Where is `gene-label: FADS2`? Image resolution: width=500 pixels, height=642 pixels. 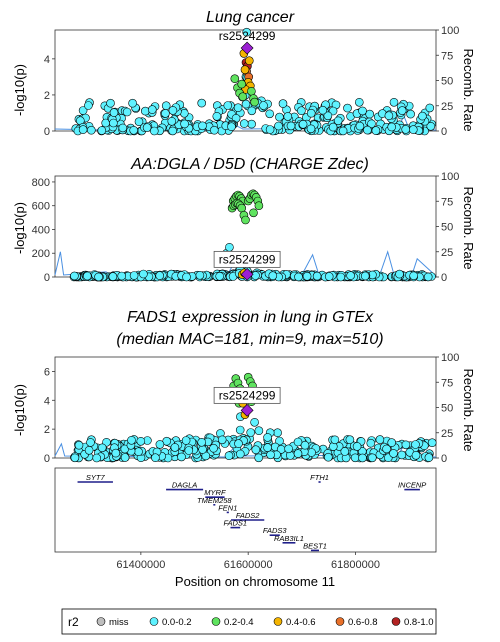
gene-label: FADS2 is located at coordinates (248, 515).